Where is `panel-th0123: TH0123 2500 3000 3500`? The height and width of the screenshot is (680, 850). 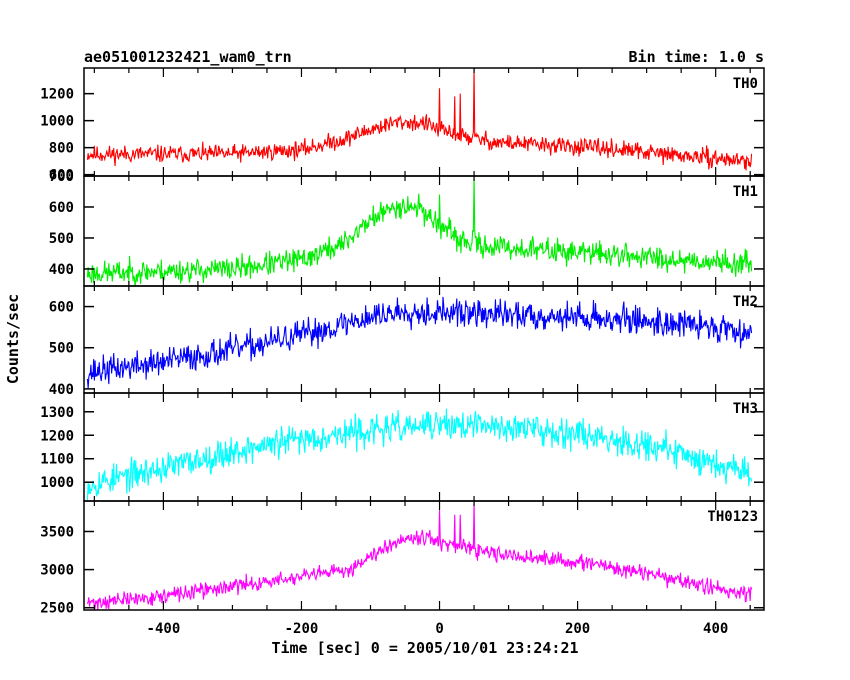
panel-th0123: TH0123 2500 3000 3500 is located at coordinates (402, 558).